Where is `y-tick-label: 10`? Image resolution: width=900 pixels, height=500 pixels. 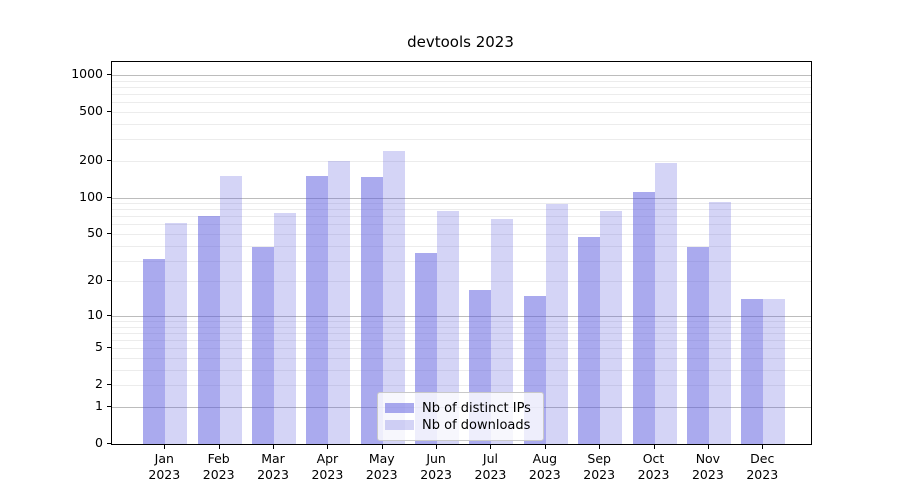 y-tick-label: 10 is located at coordinates (95, 314).